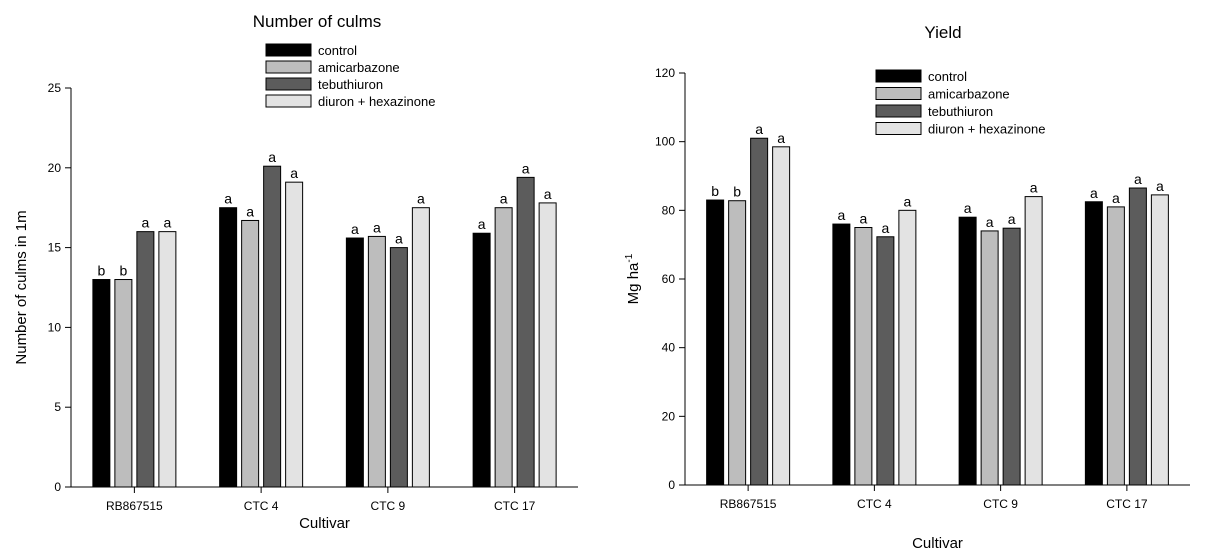 The height and width of the screenshot is (550, 1216). What do you see at coordinates (57, 407) in the screenshot?
I see `y-tick-label: 5` at bounding box center [57, 407].